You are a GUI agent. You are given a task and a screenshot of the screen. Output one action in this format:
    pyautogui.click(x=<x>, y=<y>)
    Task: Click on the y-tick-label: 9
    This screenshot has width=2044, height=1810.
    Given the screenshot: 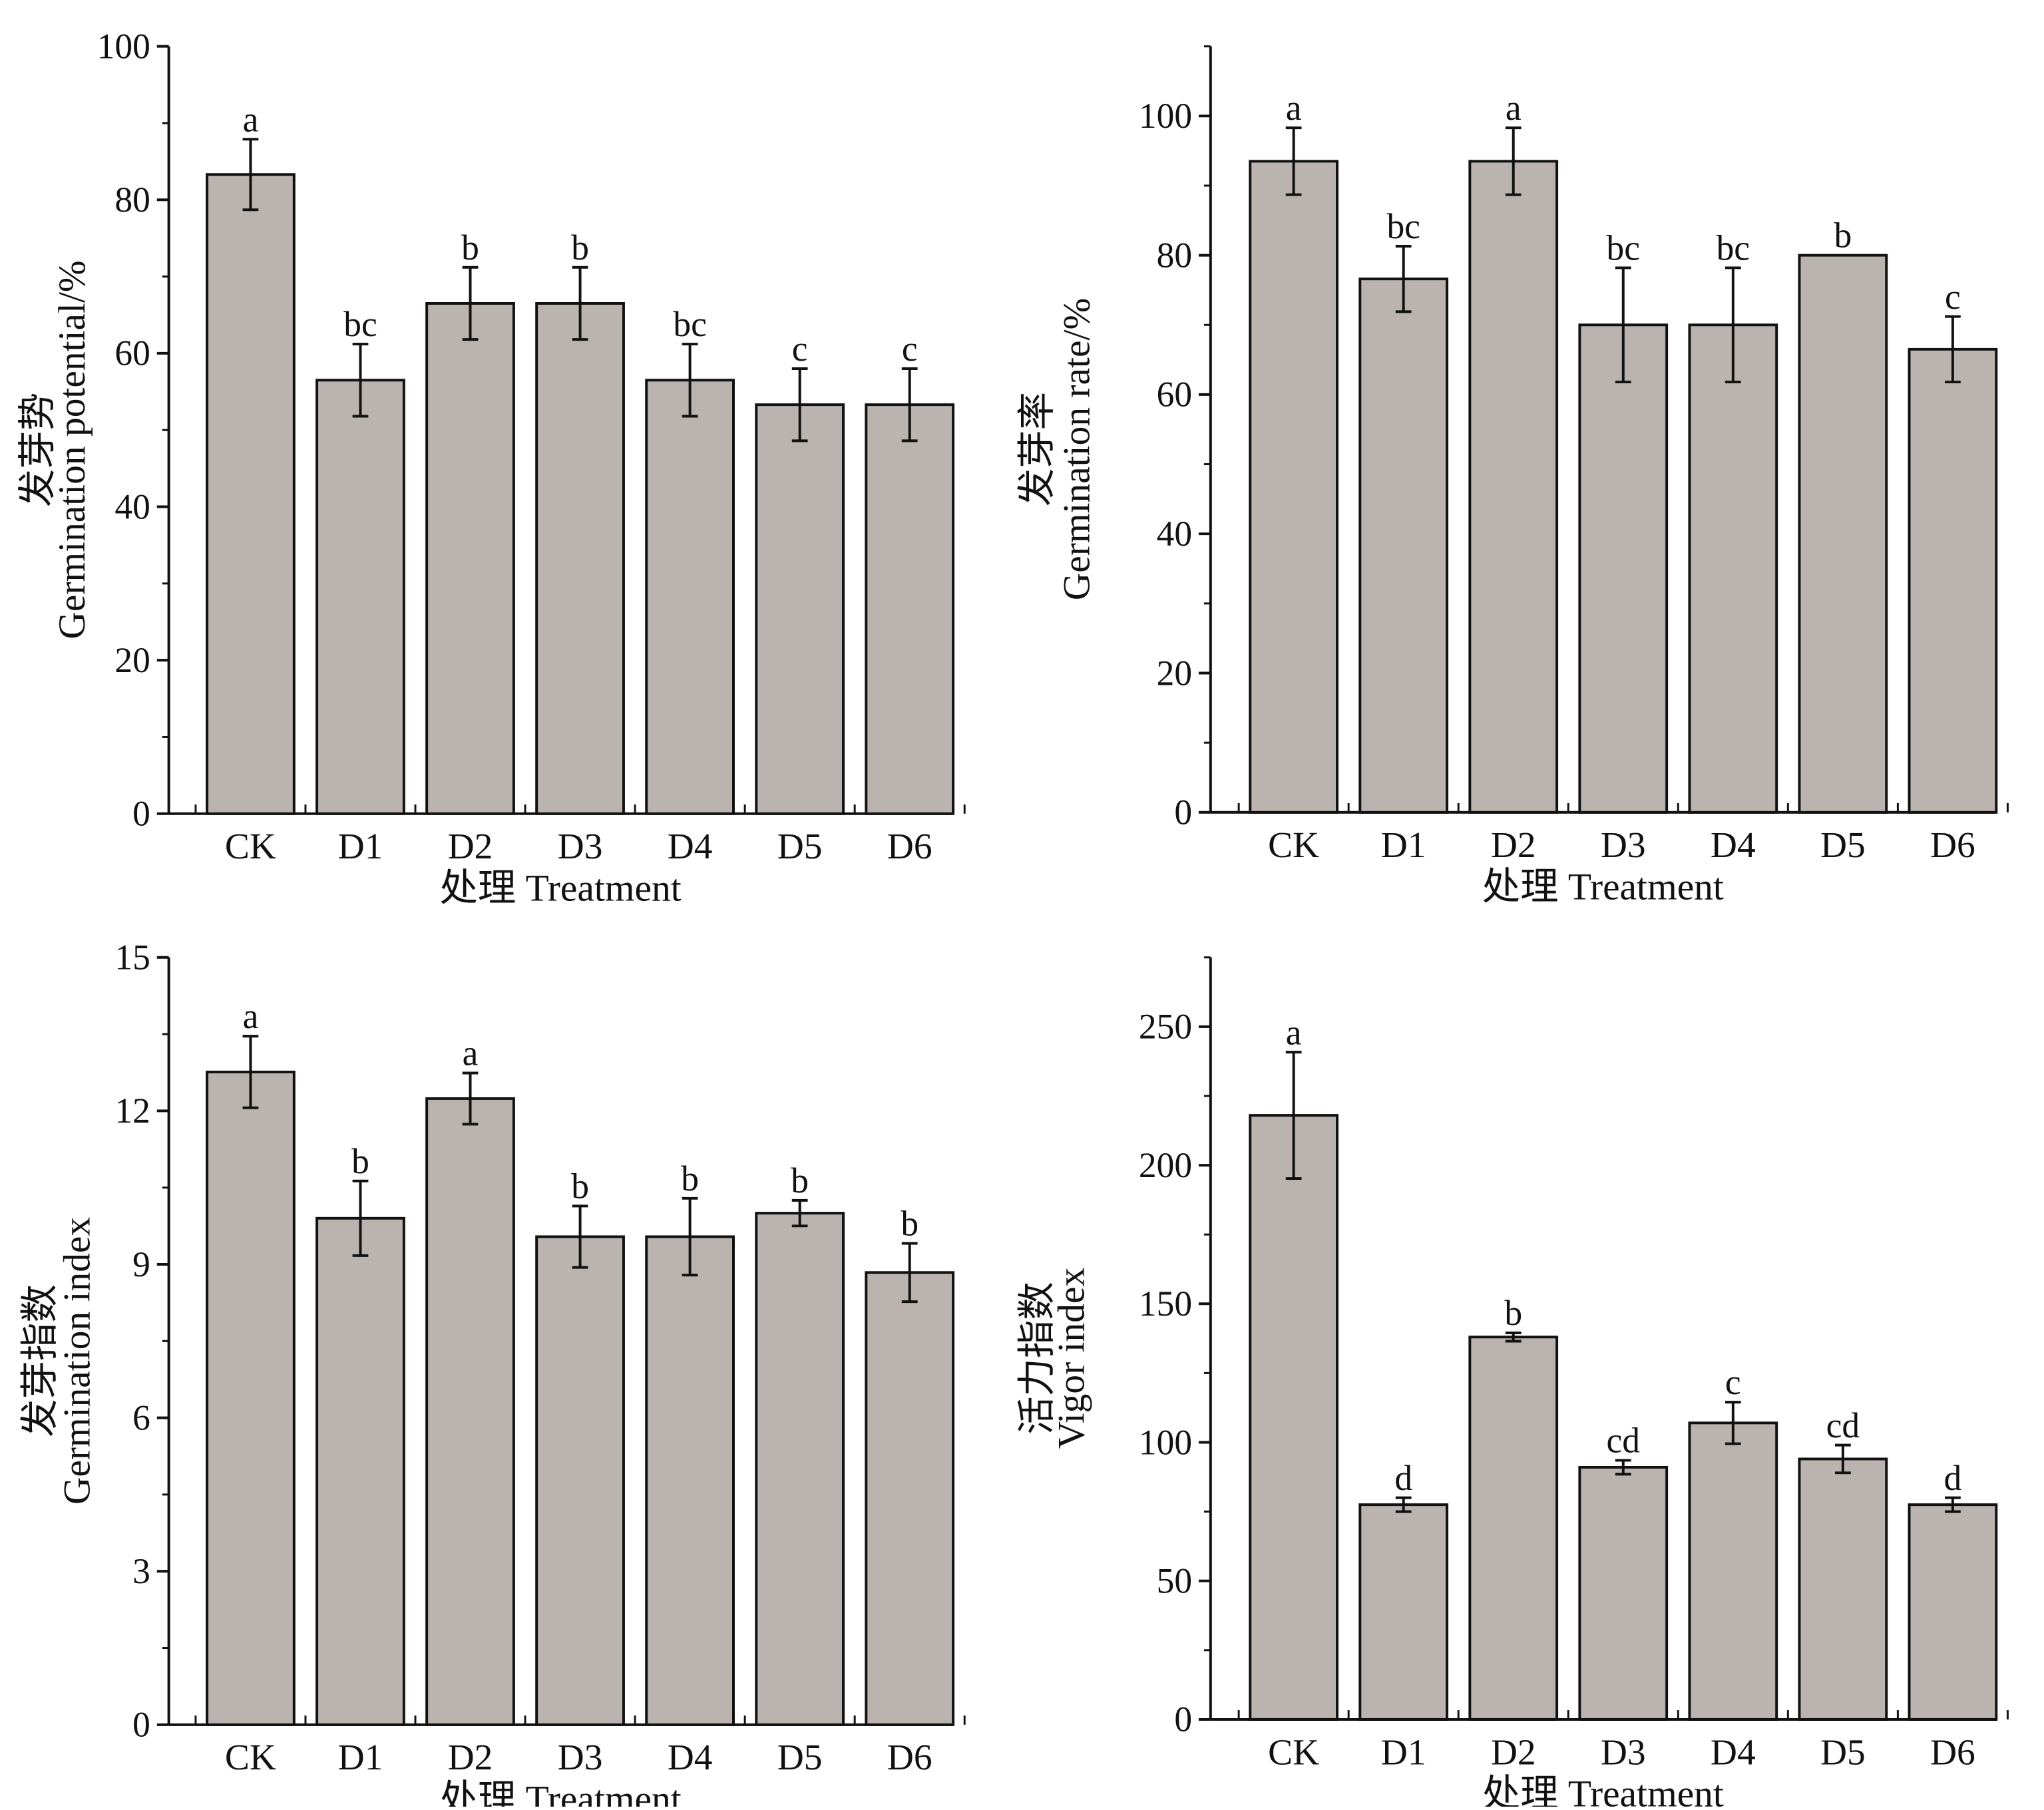 What is the action you would take?
    pyautogui.click(x=141, y=1264)
    